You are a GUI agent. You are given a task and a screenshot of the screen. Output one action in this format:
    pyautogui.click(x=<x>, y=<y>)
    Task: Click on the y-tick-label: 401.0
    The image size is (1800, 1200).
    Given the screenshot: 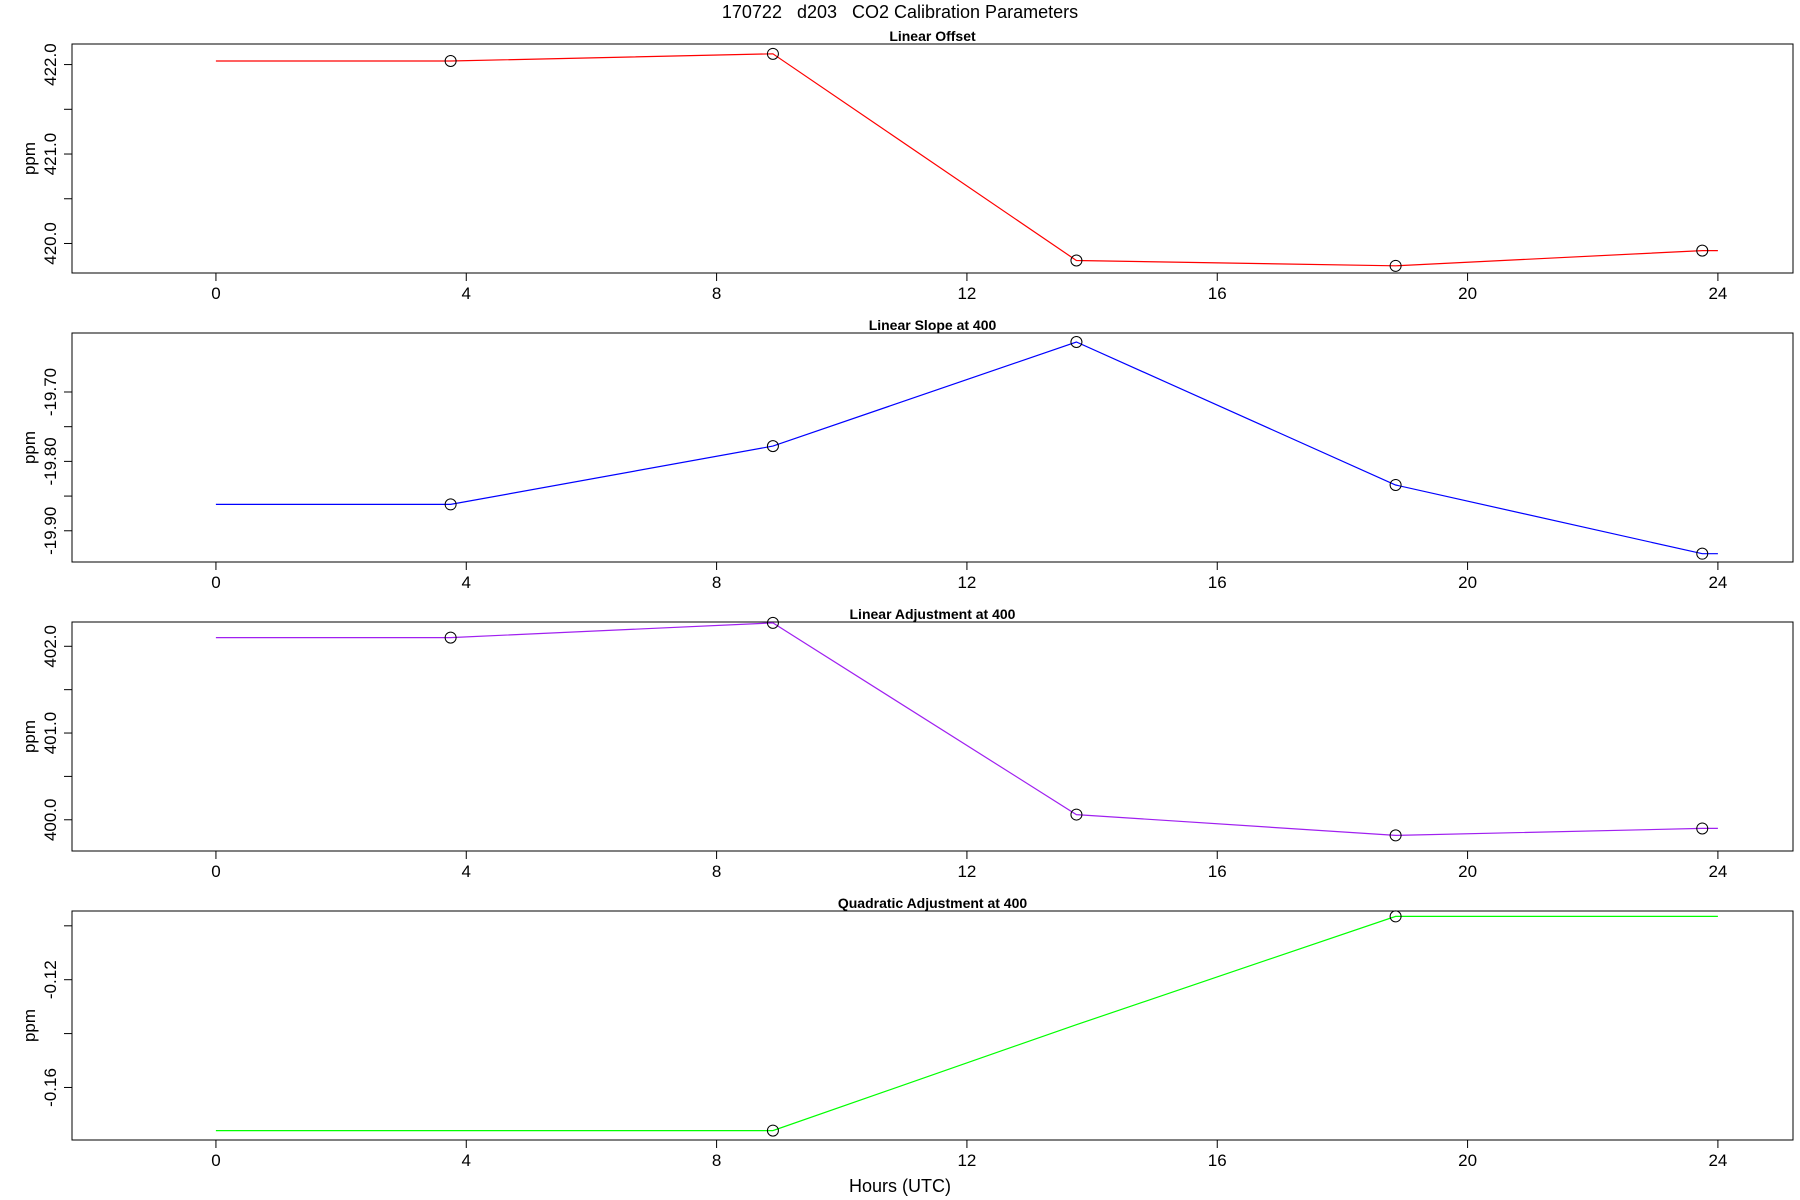 What is the action you would take?
    pyautogui.click(x=50, y=733)
    